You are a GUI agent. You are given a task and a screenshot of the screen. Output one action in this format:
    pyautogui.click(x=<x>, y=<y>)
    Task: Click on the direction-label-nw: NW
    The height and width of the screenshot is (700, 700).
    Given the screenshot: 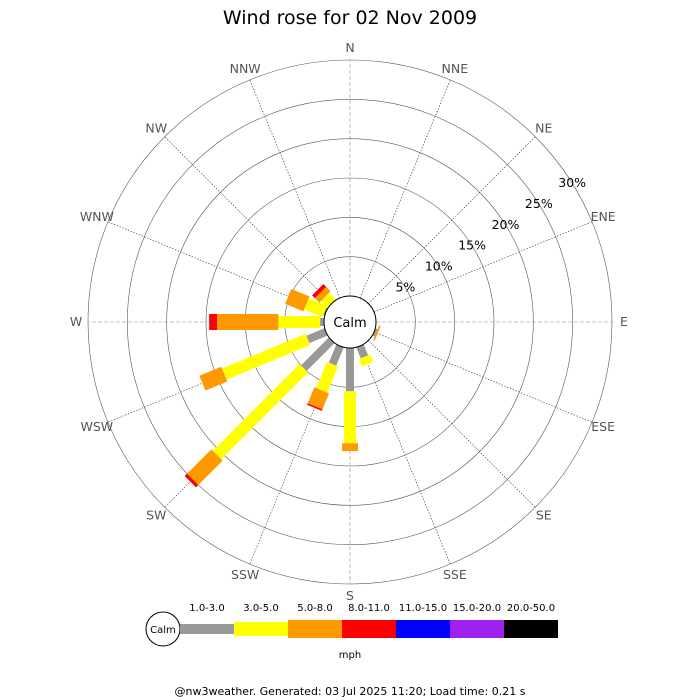 What is the action you would take?
    pyautogui.click(x=156, y=127)
    